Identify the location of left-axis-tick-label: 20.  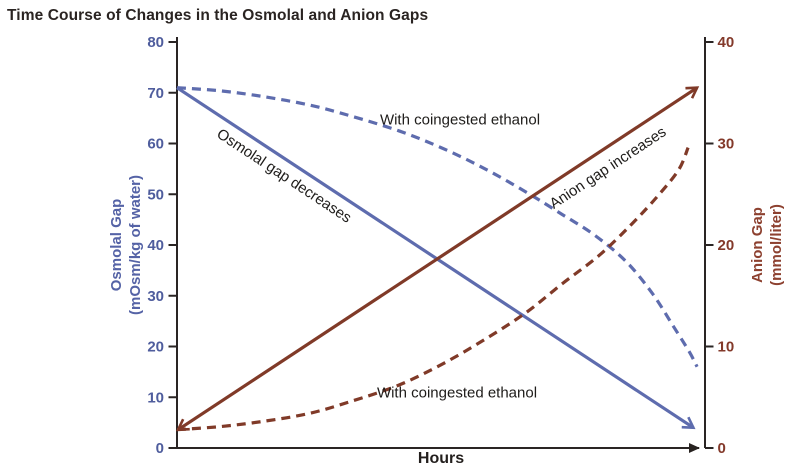
(155, 347).